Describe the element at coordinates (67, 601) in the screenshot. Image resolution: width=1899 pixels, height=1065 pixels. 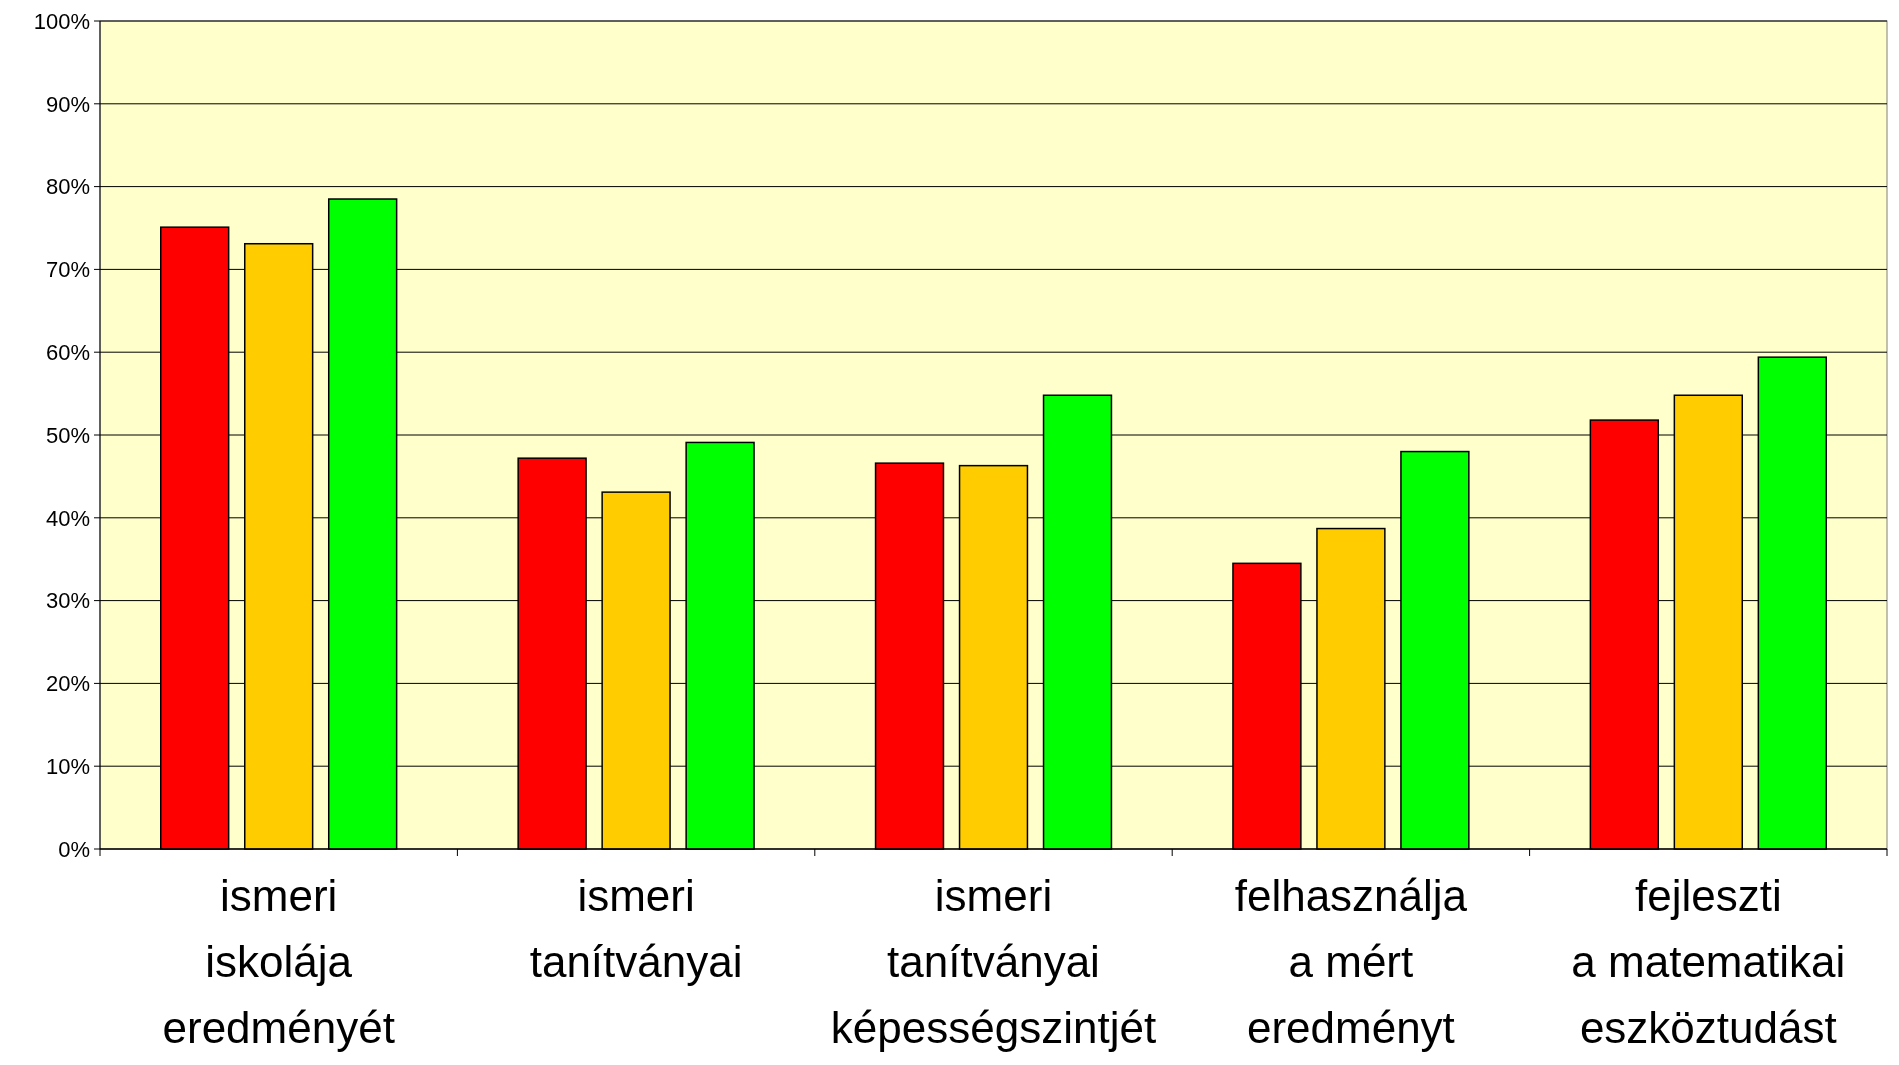
I see `y-tick-label: 30%` at that location.